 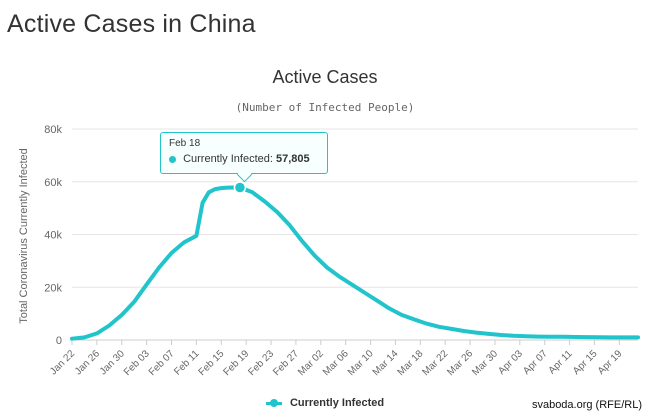 What do you see at coordinates (585, 362) in the screenshot?
I see `x-tick-label: Apr 15` at bounding box center [585, 362].